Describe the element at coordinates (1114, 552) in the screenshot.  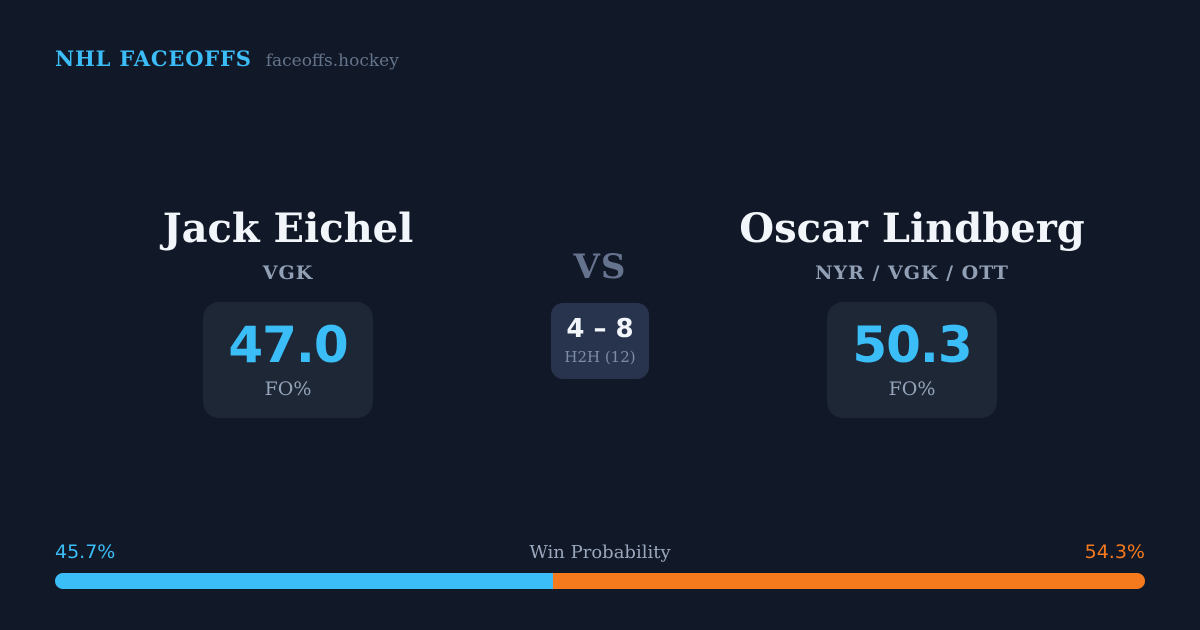
I see `win-prob-right-pct: 54.3%` at that location.